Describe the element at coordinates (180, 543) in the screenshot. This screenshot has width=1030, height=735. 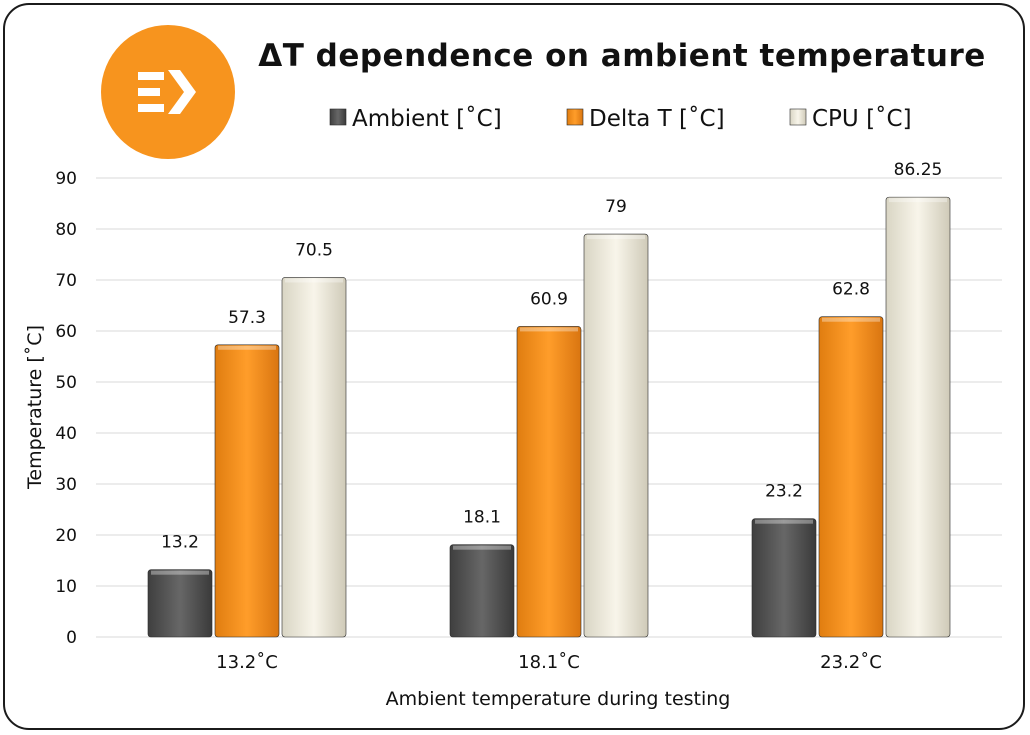
I see `data-label: 13.2` at that location.